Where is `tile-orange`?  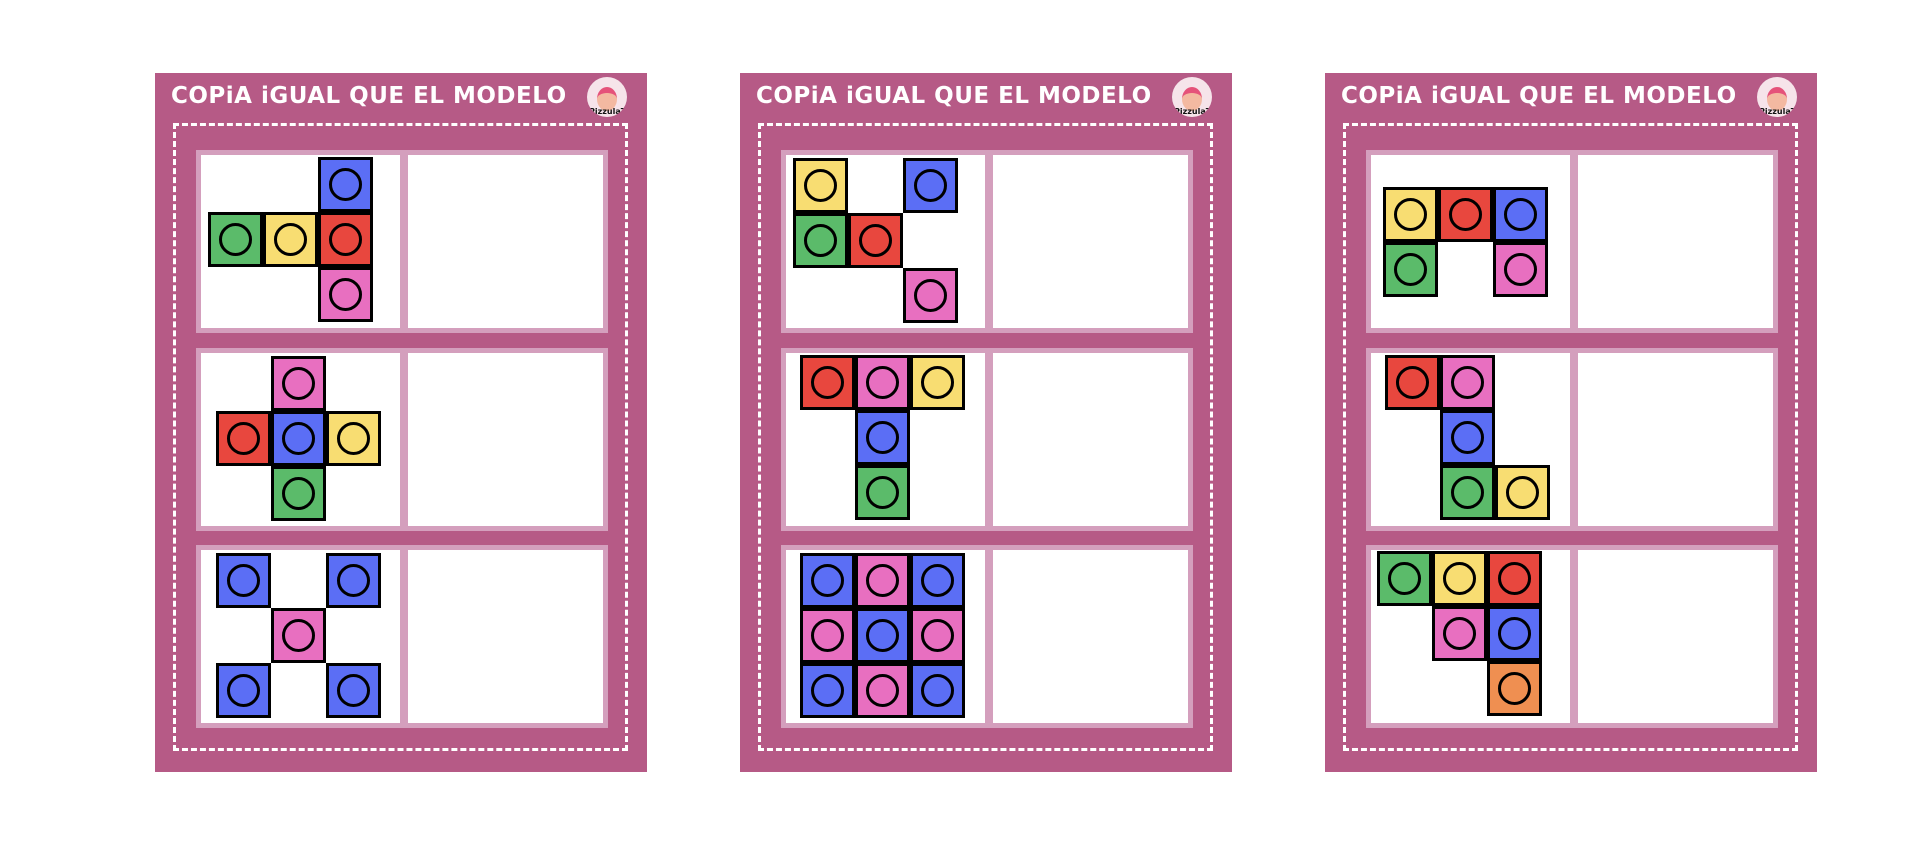
tile-orange is located at coordinates (1514, 688).